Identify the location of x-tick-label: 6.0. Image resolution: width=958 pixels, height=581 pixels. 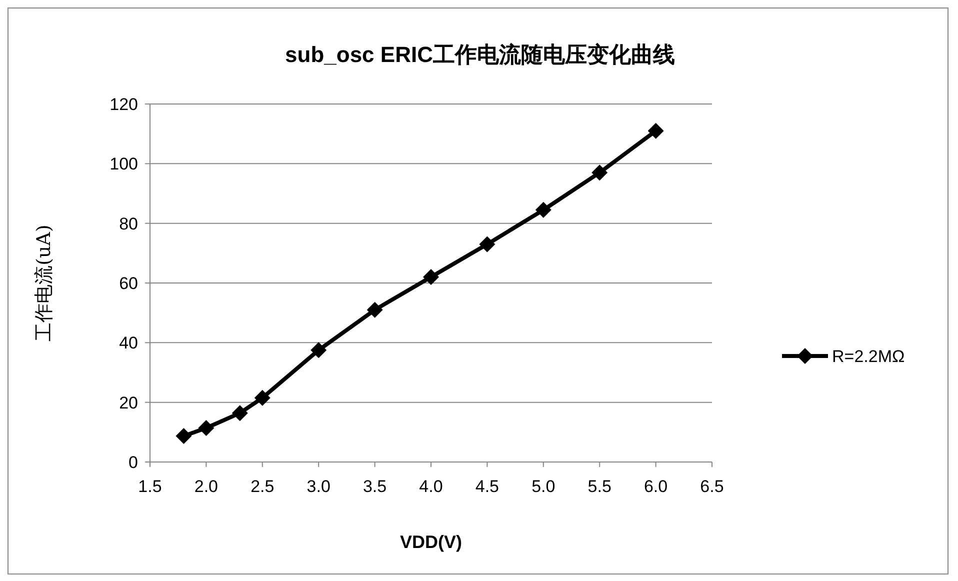
(656, 486).